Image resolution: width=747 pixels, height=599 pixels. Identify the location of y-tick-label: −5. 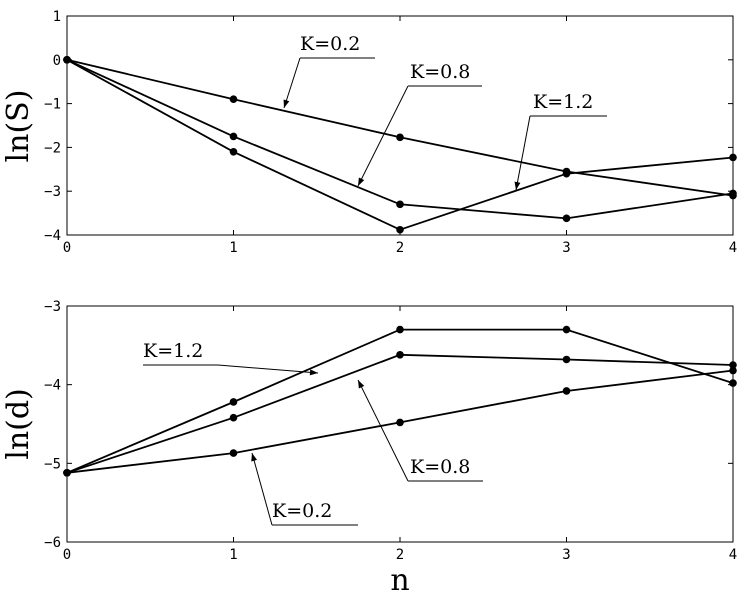
(52, 464).